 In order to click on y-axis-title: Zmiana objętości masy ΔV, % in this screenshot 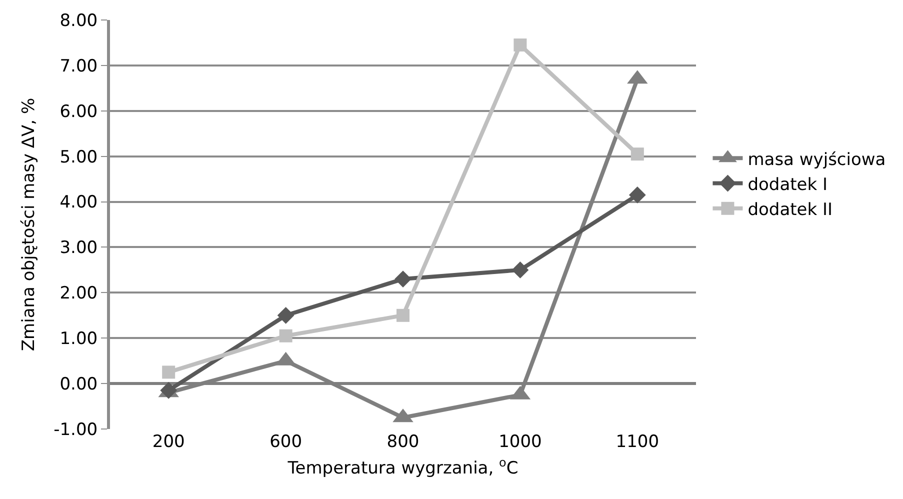, I will do `click(29, 225)`.